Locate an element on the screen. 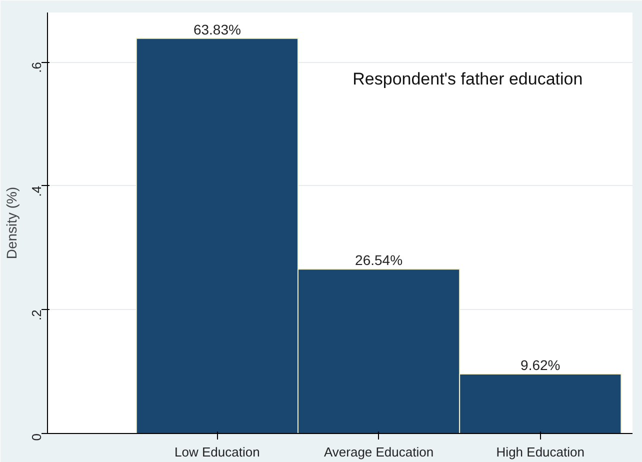 This screenshot has height=462, width=642. y-tick-label: .6 is located at coordinates (36, 67).